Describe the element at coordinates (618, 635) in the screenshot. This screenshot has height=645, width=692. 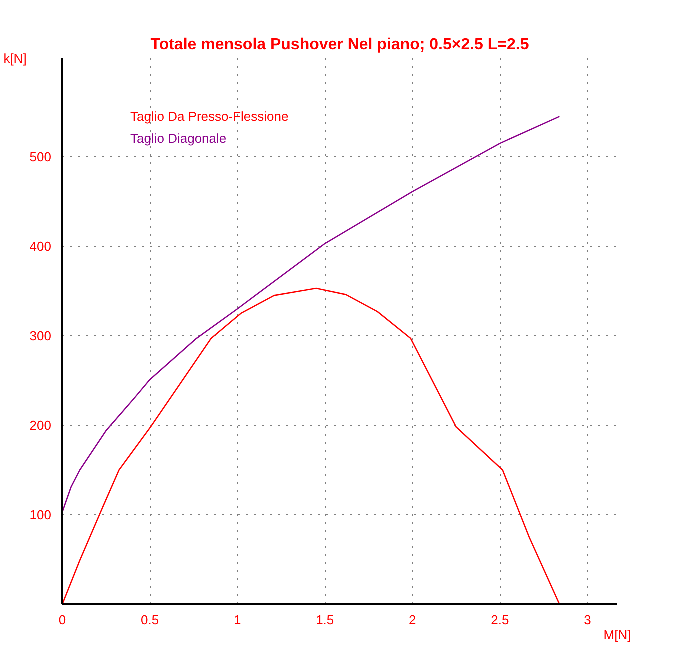
I see `x-axis-title: M[N]` at that location.